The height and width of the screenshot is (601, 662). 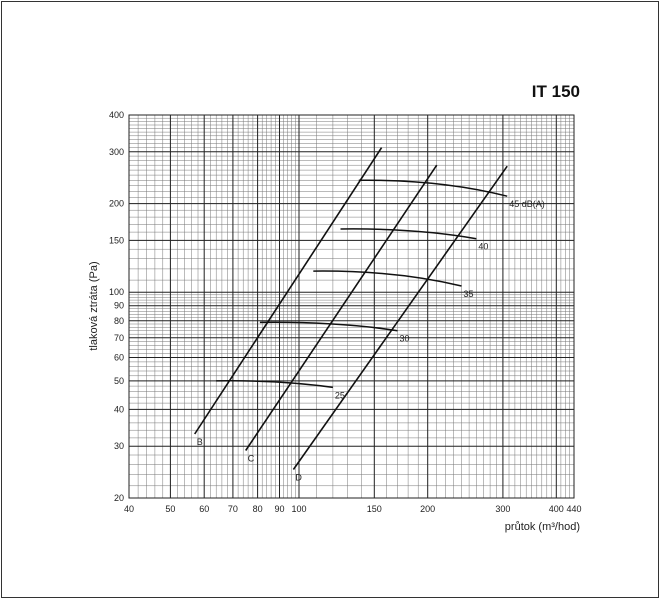 What do you see at coordinates (119, 381) in the screenshot?
I see `y-tick-label: 50` at bounding box center [119, 381].